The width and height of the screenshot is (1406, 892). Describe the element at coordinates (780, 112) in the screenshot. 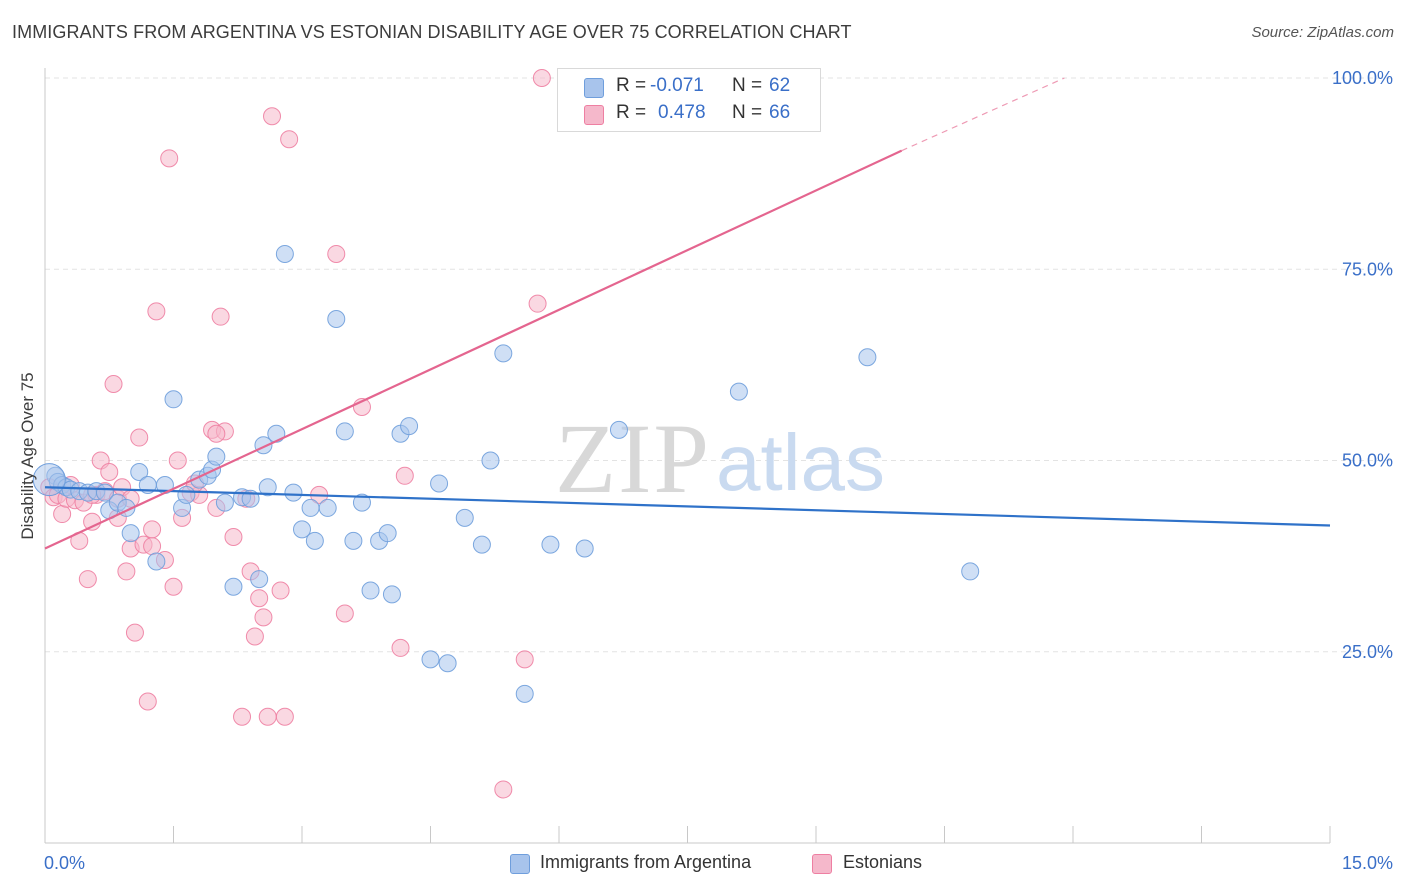

I see `legend-n-value: 66` at that location.